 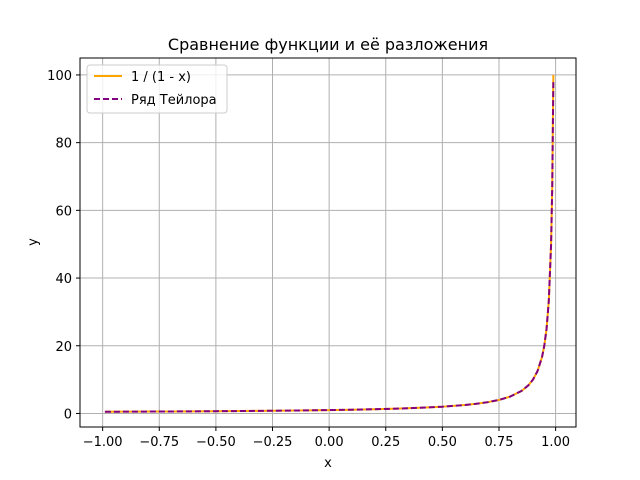 I want to click on x-tick-label: −1.00, so click(x=103, y=442).